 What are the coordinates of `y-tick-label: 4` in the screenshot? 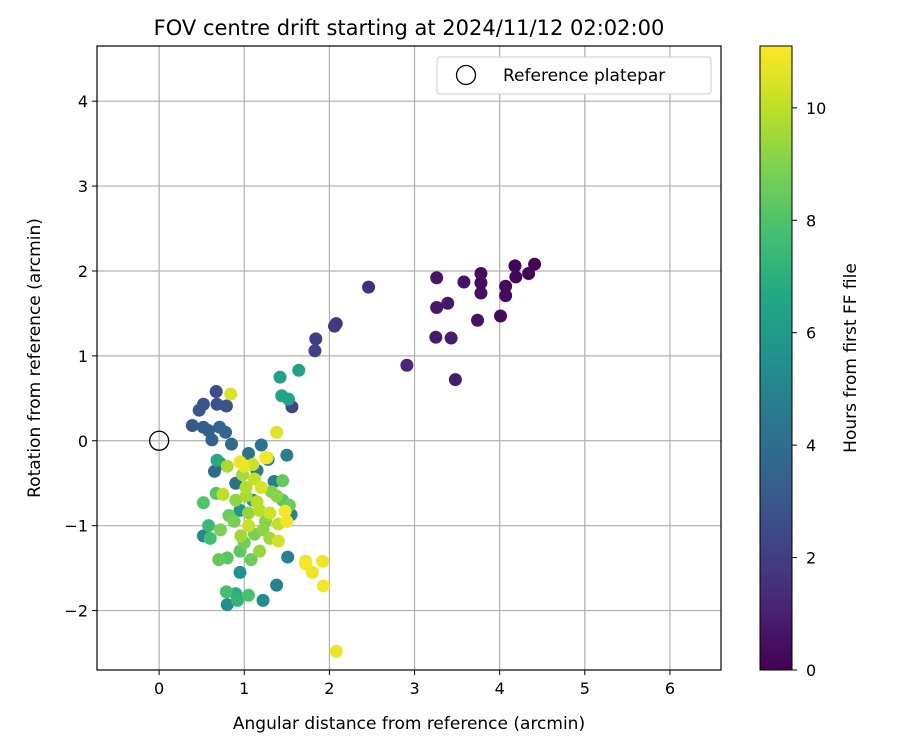 It's located at (83, 101).